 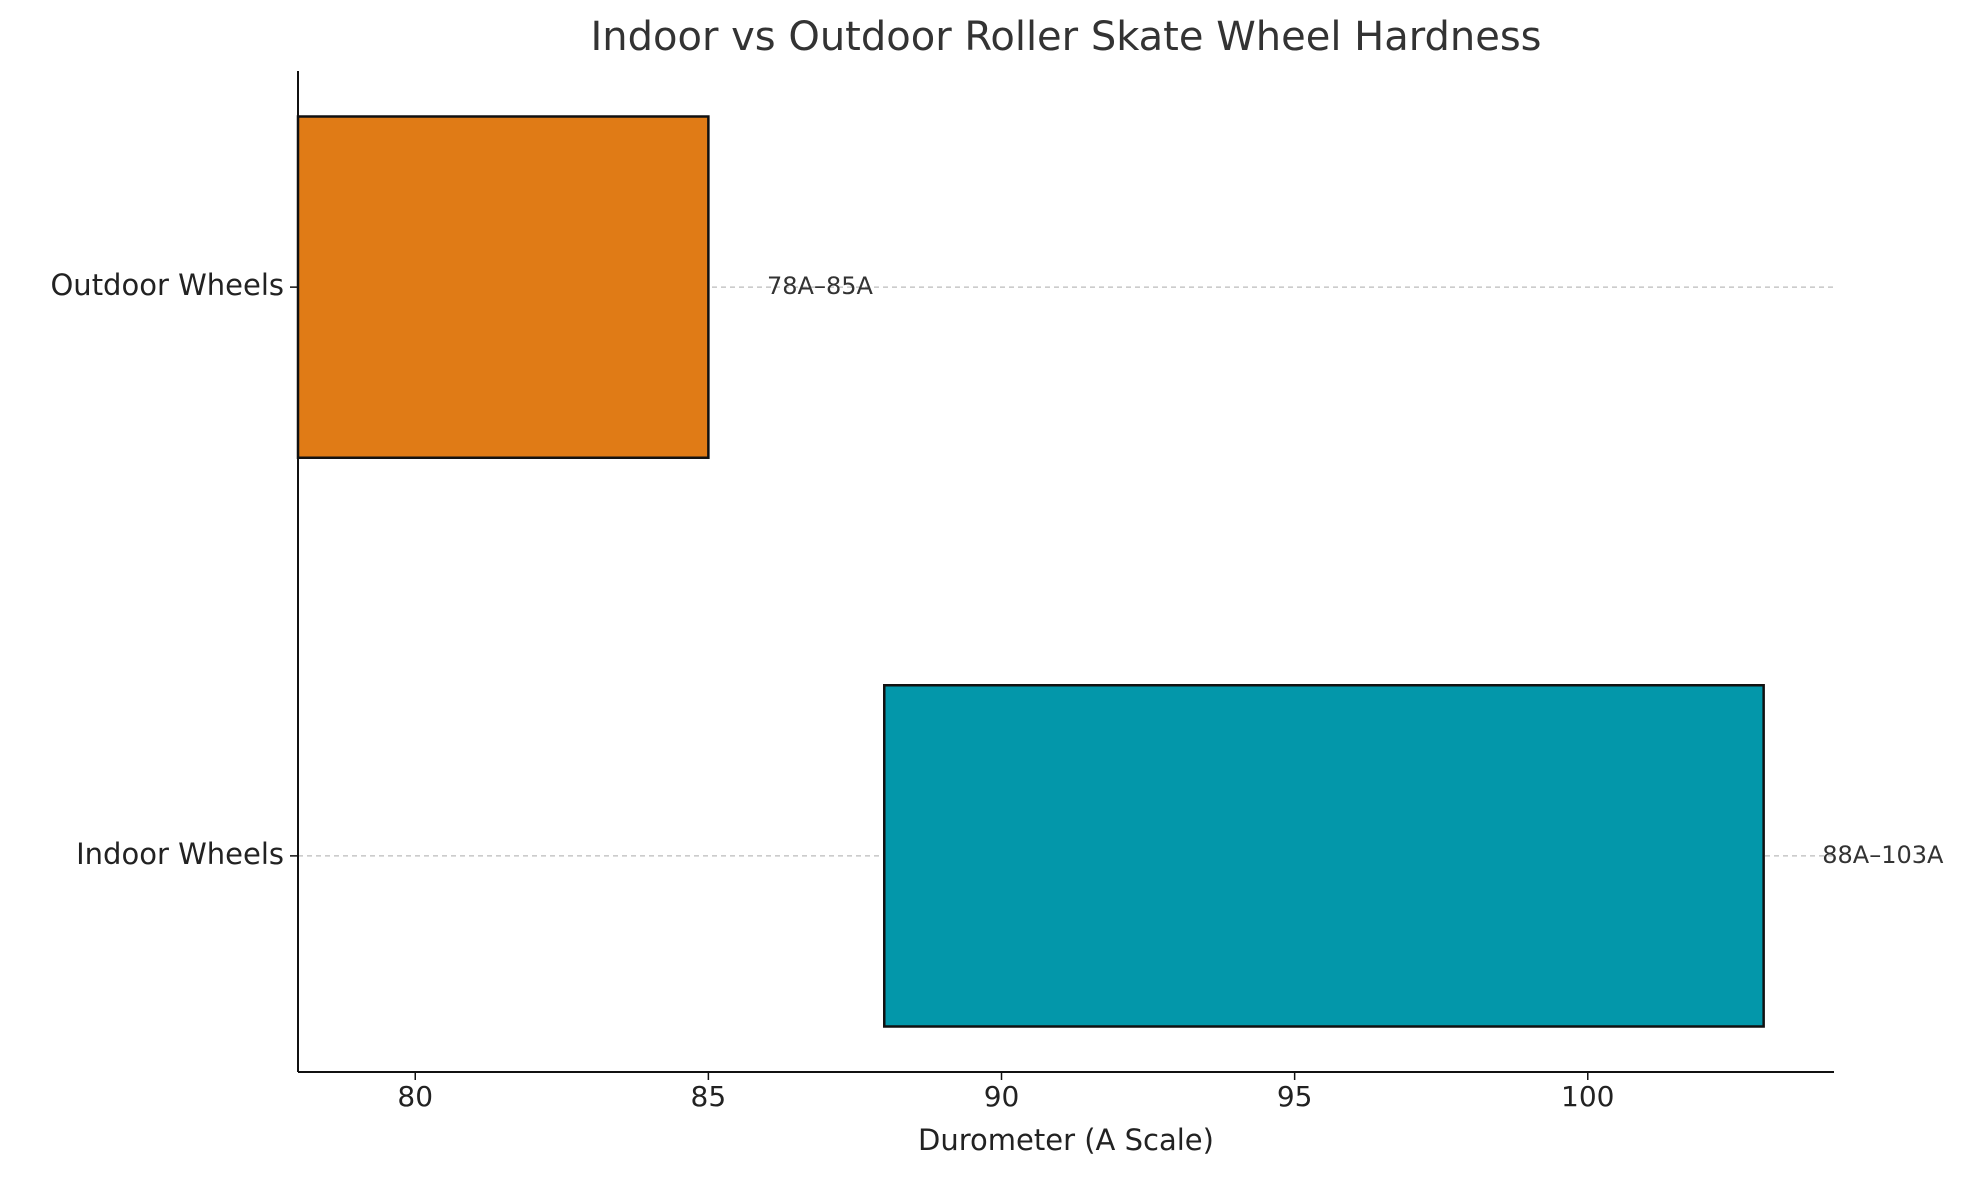 What do you see at coordinates (1587, 1096) in the screenshot?
I see `x-tick-label: 100` at bounding box center [1587, 1096].